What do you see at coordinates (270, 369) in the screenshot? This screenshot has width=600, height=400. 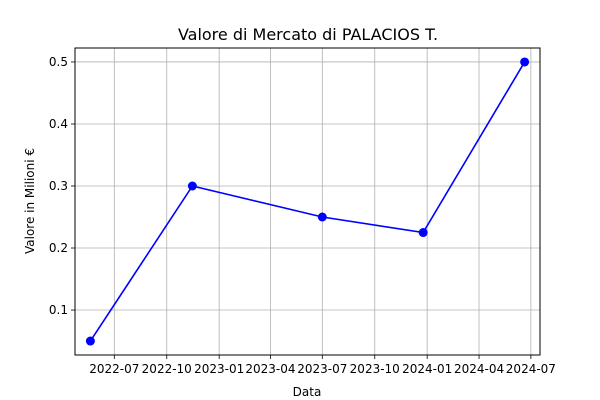 I see `x-tick-label: 2023-04` at bounding box center [270, 369].